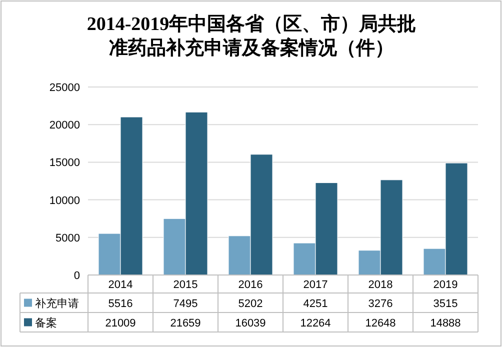 The width and height of the screenshot is (503, 348). Describe the element at coordinates (380, 304) in the screenshot. I see `data-label: 3276` at that location.